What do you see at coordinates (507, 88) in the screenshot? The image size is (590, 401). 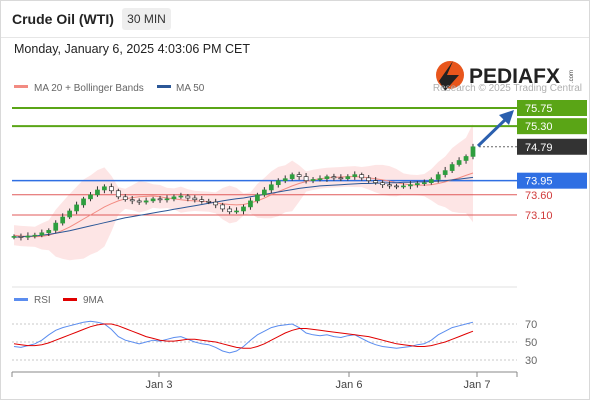 I see `copyright-text: Research © 2025 Trading Central` at bounding box center [507, 88].